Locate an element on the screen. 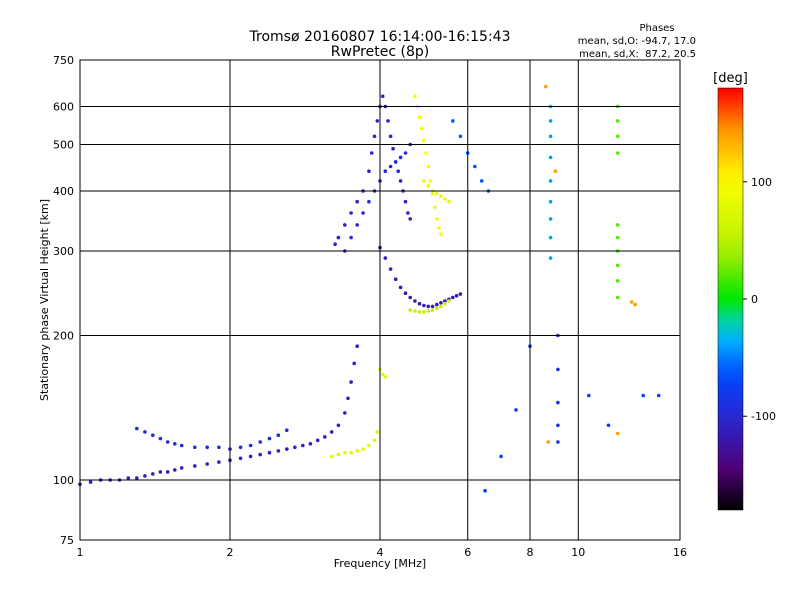  y-tick-label: 100 is located at coordinates (63, 480).